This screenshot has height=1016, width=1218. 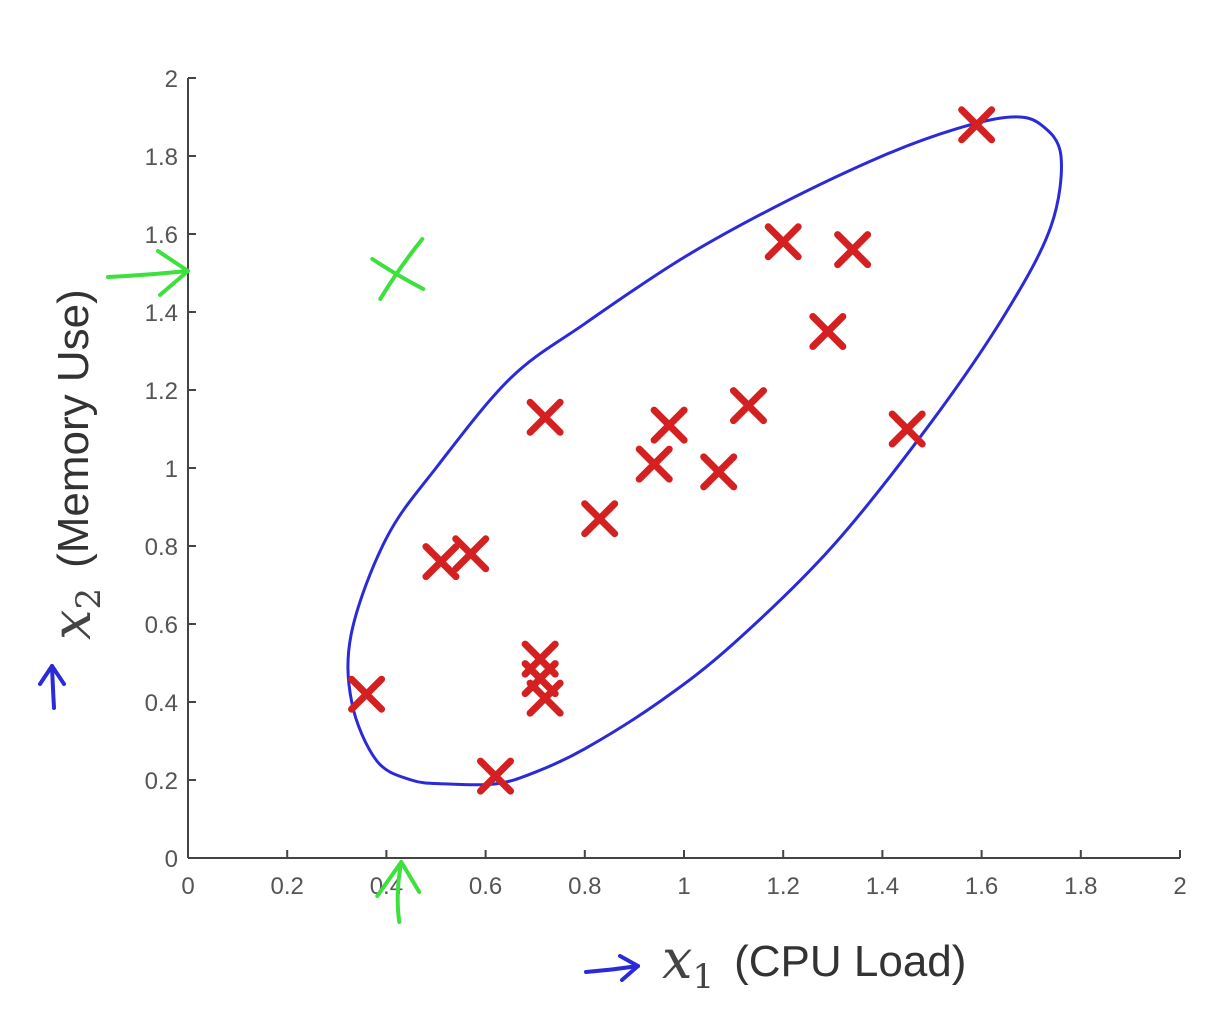 I want to click on y-axis-label: x2 (Memory Use), so click(x=74, y=464).